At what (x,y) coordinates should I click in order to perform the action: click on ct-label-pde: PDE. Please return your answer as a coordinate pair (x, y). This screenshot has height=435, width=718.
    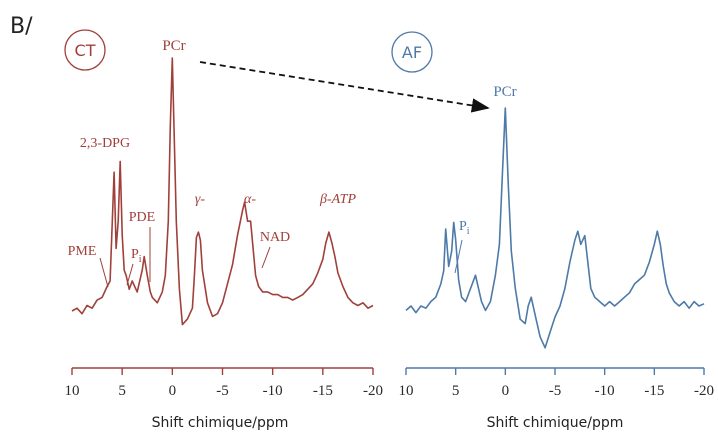
    Looking at the image, I should click on (142, 217).